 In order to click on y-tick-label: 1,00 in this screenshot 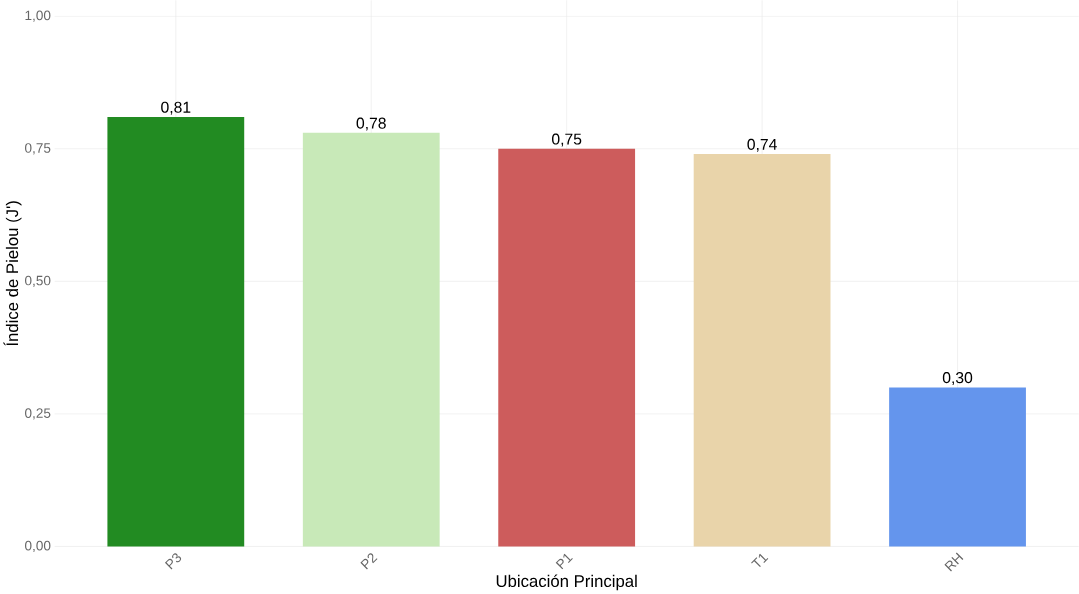, I will do `click(38, 16)`.